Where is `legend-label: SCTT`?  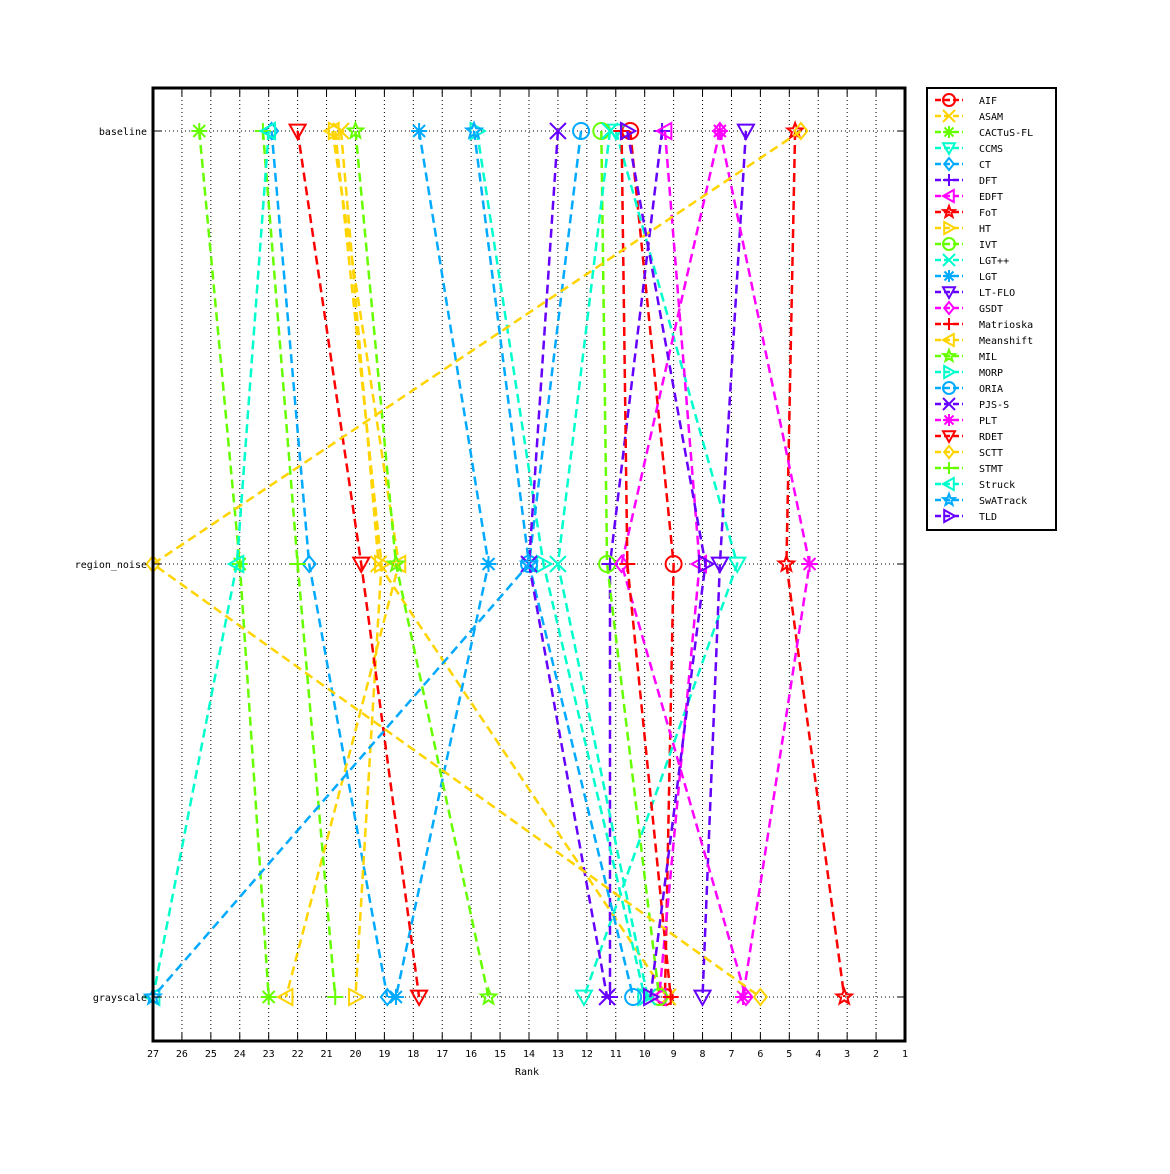 legend-label: SCTT is located at coordinates (991, 453).